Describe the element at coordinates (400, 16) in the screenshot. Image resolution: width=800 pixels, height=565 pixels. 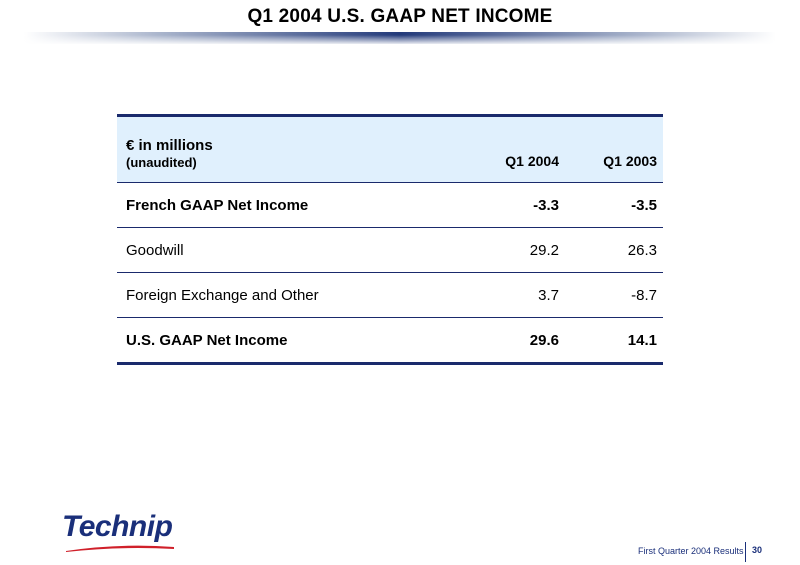
I see `page-title: Q1 2004 U.S. GAAP NET INCOME` at that location.